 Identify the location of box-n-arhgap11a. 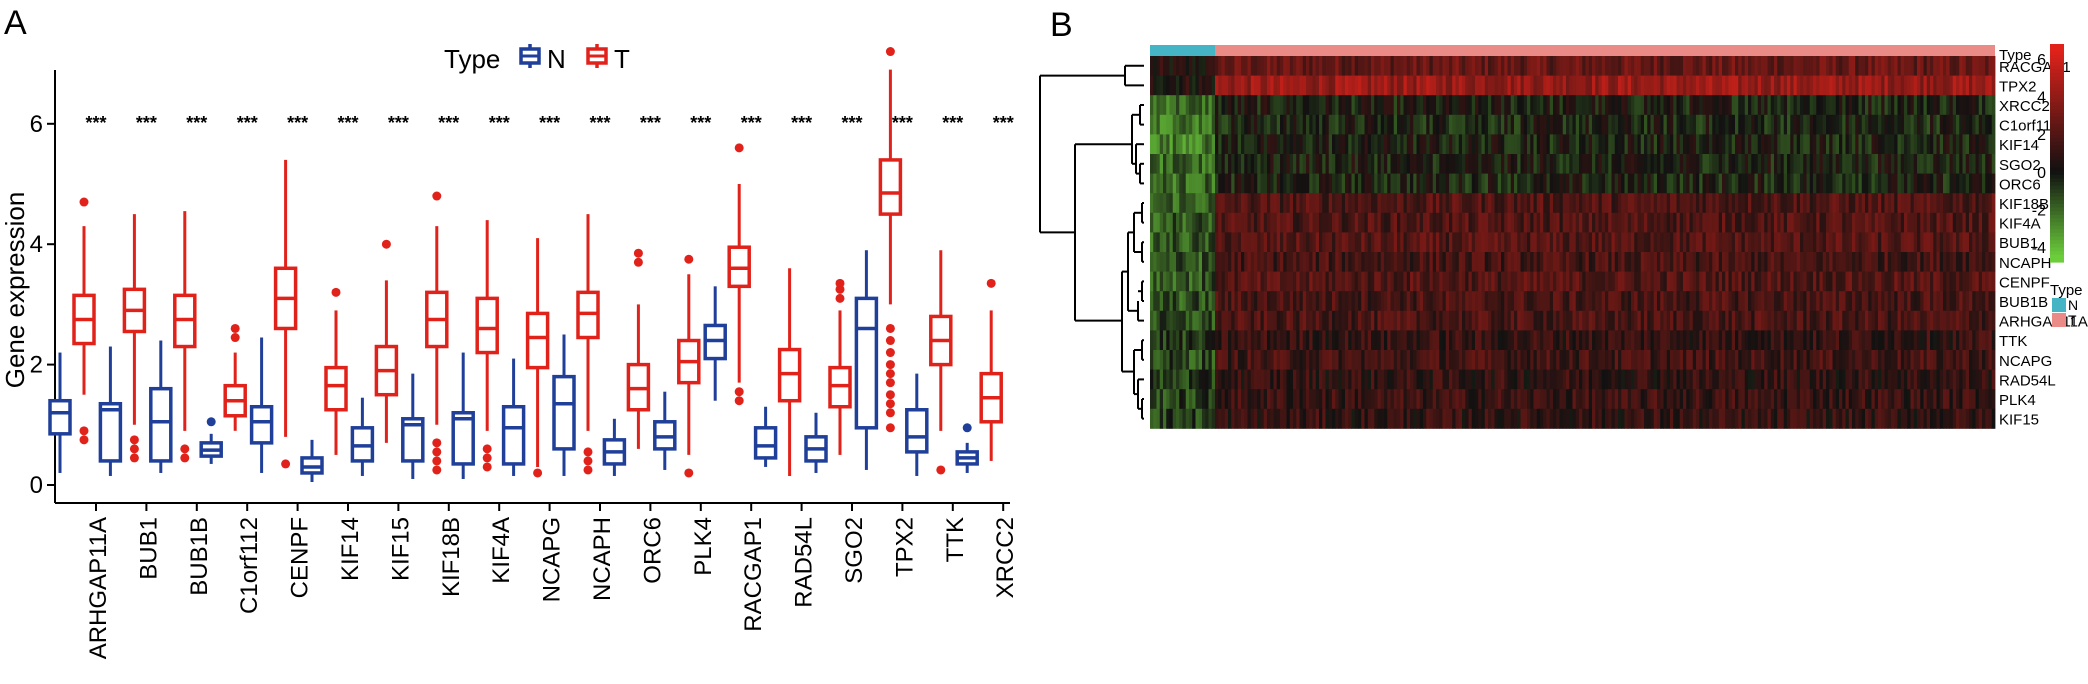
(60, 412).